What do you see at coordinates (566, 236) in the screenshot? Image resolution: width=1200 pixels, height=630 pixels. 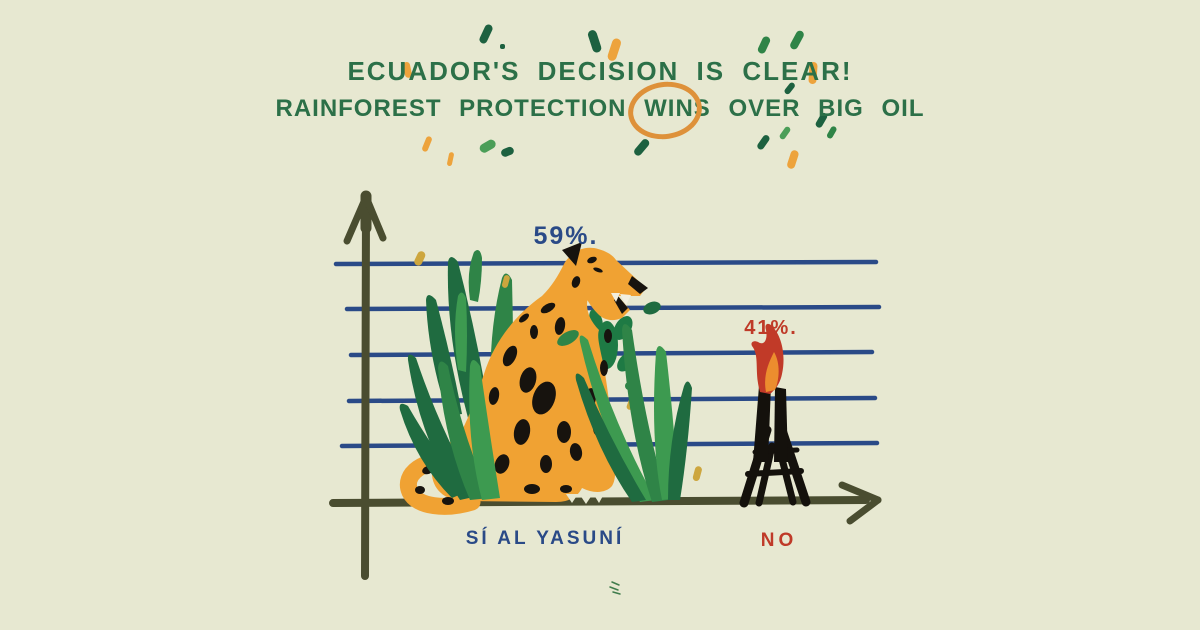 I see `value-label-yes: 59%.` at bounding box center [566, 236].